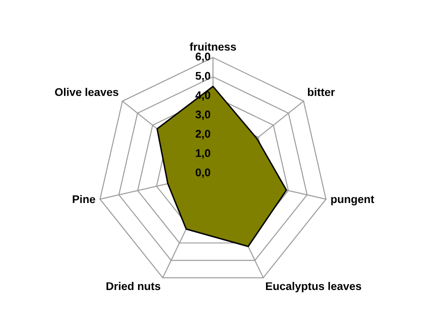 This screenshot has height=328, width=426. What do you see at coordinates (202, 115) in the screenshot?
I see `y-tick-label: 3,0` at bounding box center [202, 115].